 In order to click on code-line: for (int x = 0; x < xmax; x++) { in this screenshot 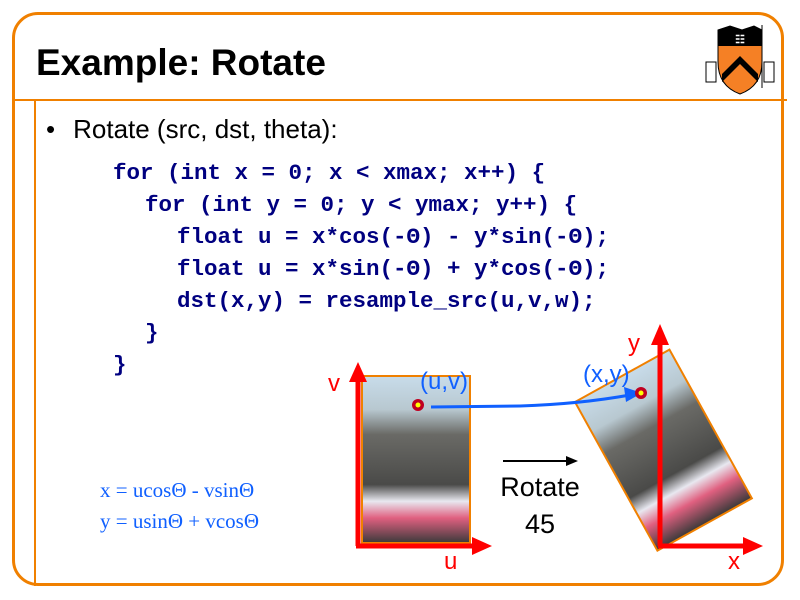, I will do `click(329, 173)`.